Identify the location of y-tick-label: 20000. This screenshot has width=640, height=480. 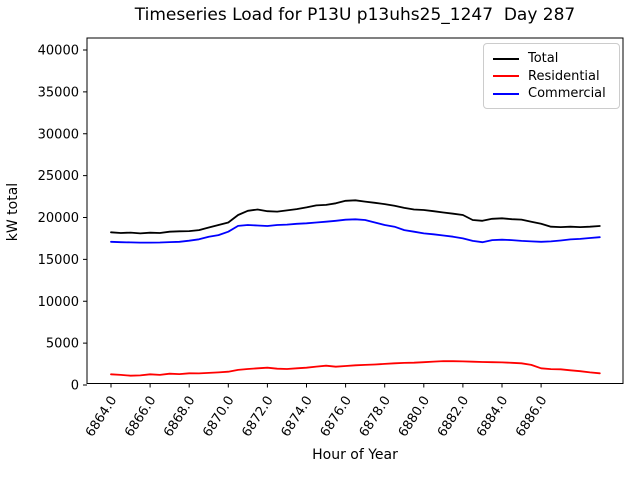
(58, 218).